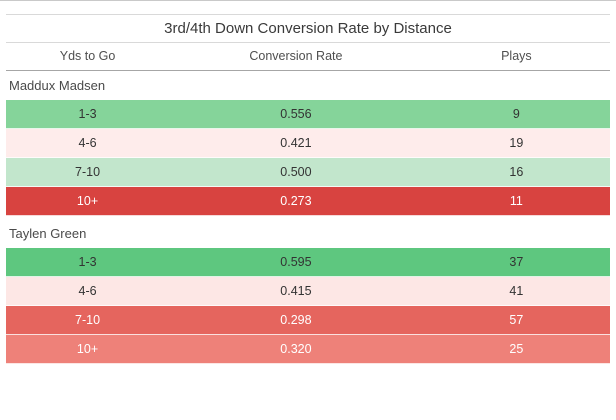 The height and width of the screenshot is (420, 616). Describe the element at coordinates (296, 114) in the screenshot. I see `cell-conversion-rate: 0.556` at that location.